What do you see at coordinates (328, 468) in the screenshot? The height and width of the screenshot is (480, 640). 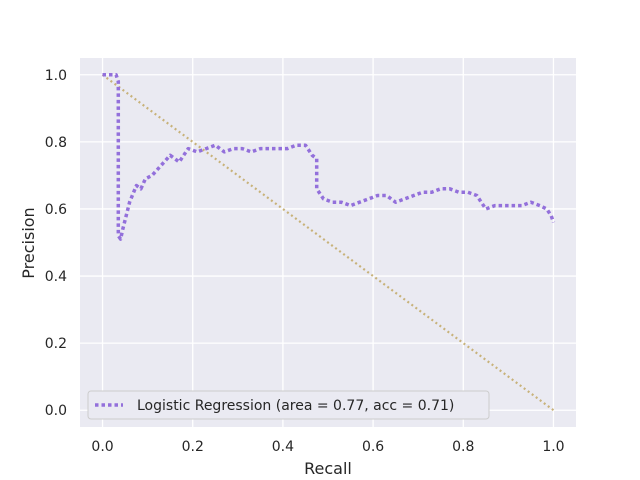 I see `x-axis-label: Recall` at bounding box center [328, 468].